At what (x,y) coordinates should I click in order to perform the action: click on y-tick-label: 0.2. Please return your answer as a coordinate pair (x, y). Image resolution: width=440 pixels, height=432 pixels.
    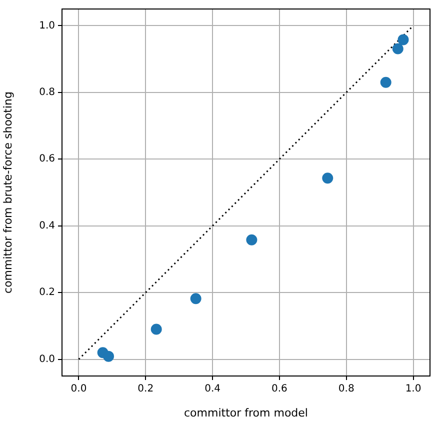
    Looking at the image, I should click on (47, 292).